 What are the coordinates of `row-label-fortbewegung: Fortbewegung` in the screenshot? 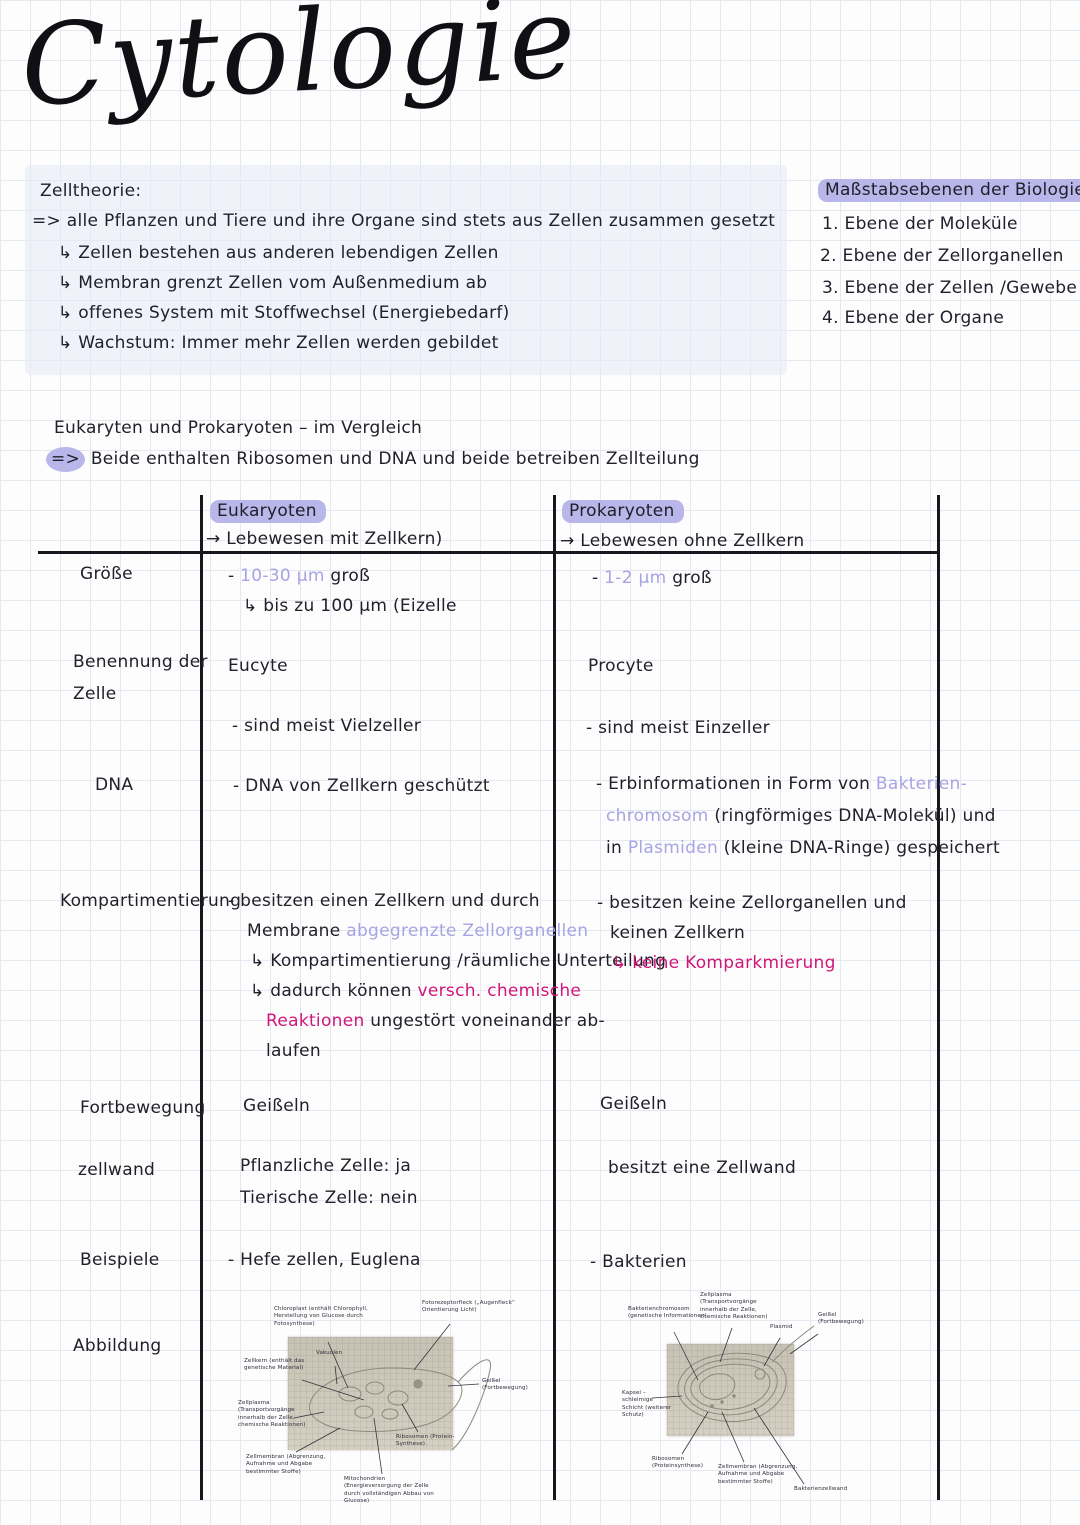 It's located at (143, 1108).